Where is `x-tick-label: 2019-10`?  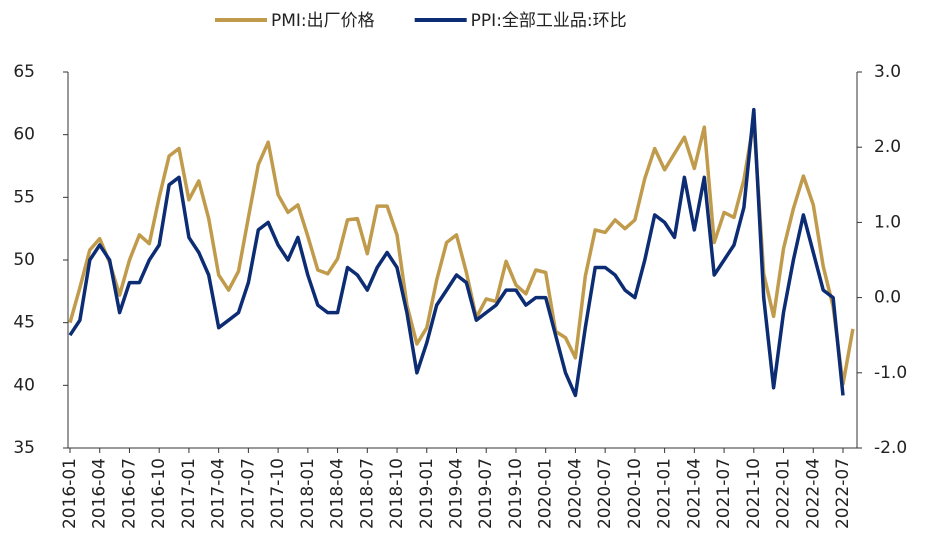 x-tick-label: 2019-10 is located at coordinates (516, 493).